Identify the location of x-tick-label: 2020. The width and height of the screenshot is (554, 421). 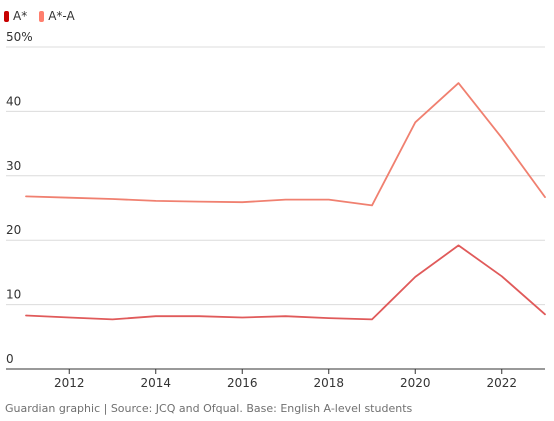
(415, 383).